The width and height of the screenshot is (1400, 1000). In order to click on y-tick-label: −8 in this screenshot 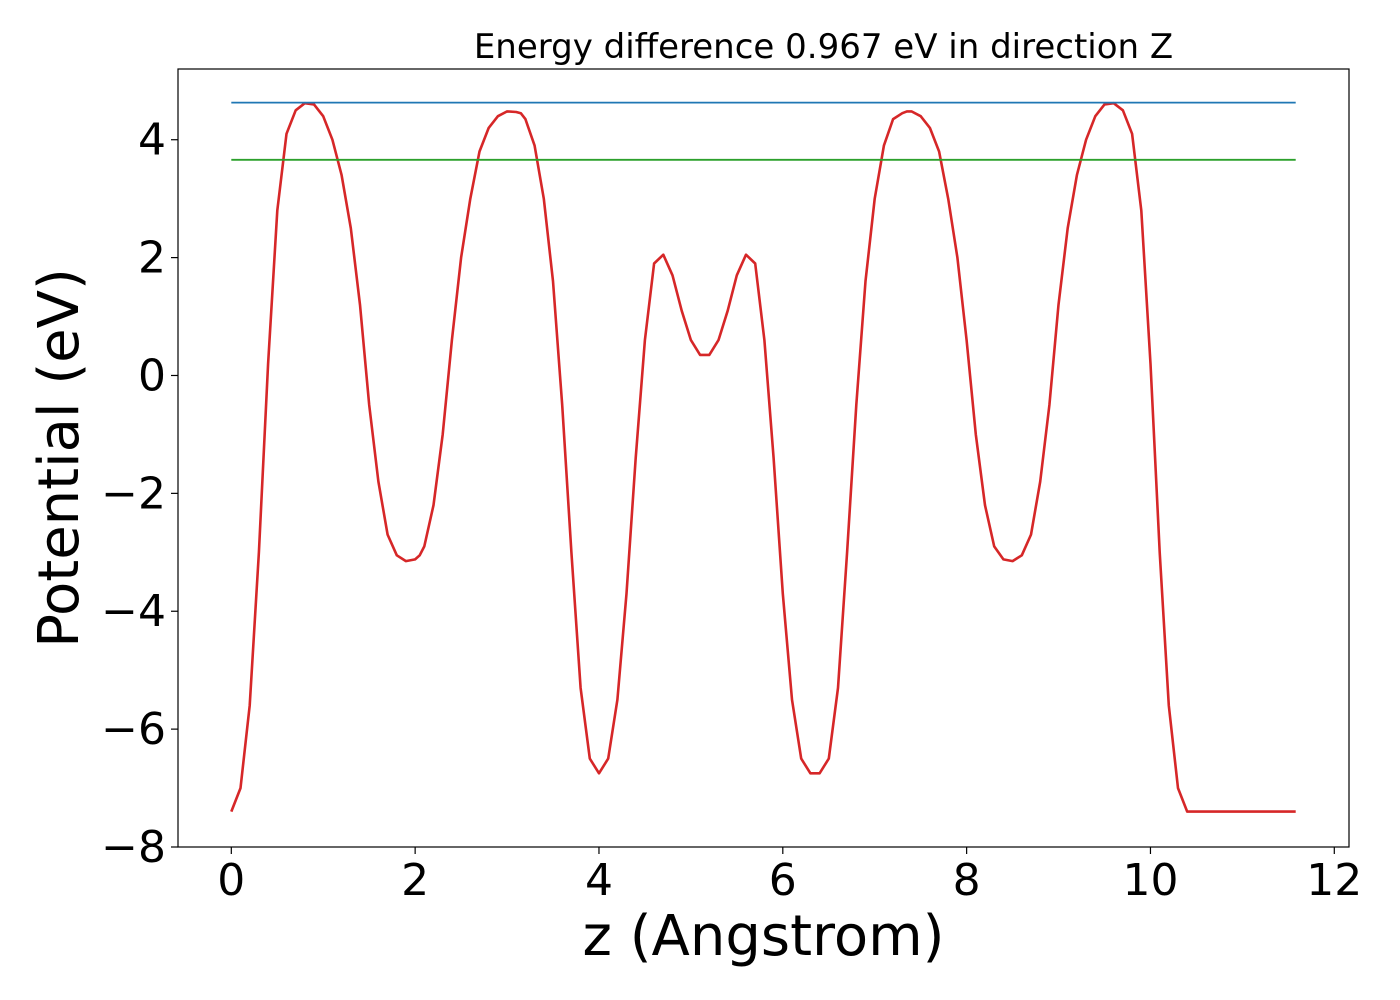, I will do `click(133, 847)`.